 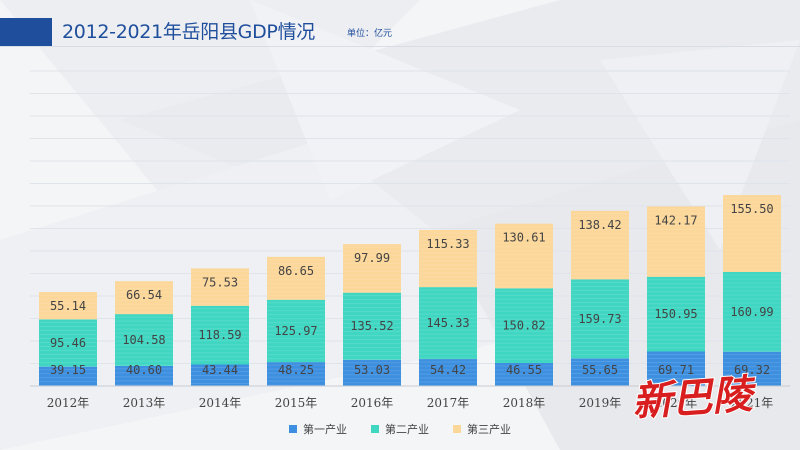 What do you see at coordinates (220, 282) in the screenshot?
I see `data-label: 75.53` at bounding box center [220, 282].